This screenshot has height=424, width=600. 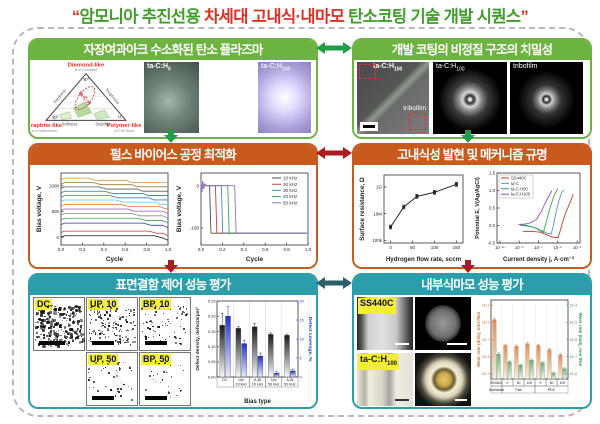 What do you see at coordinates (59, 324) in the screenshot?
I see `sem-image-dc: DC` at bounding box center [59, 324].